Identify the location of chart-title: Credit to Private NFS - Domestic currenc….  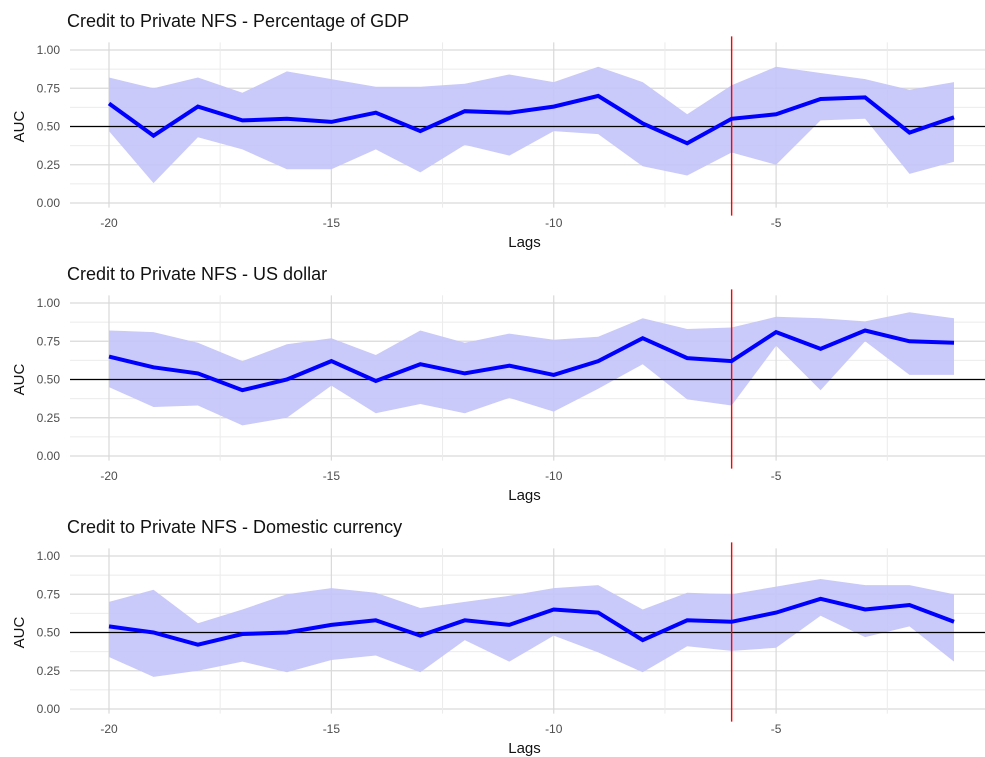
(234, 527).